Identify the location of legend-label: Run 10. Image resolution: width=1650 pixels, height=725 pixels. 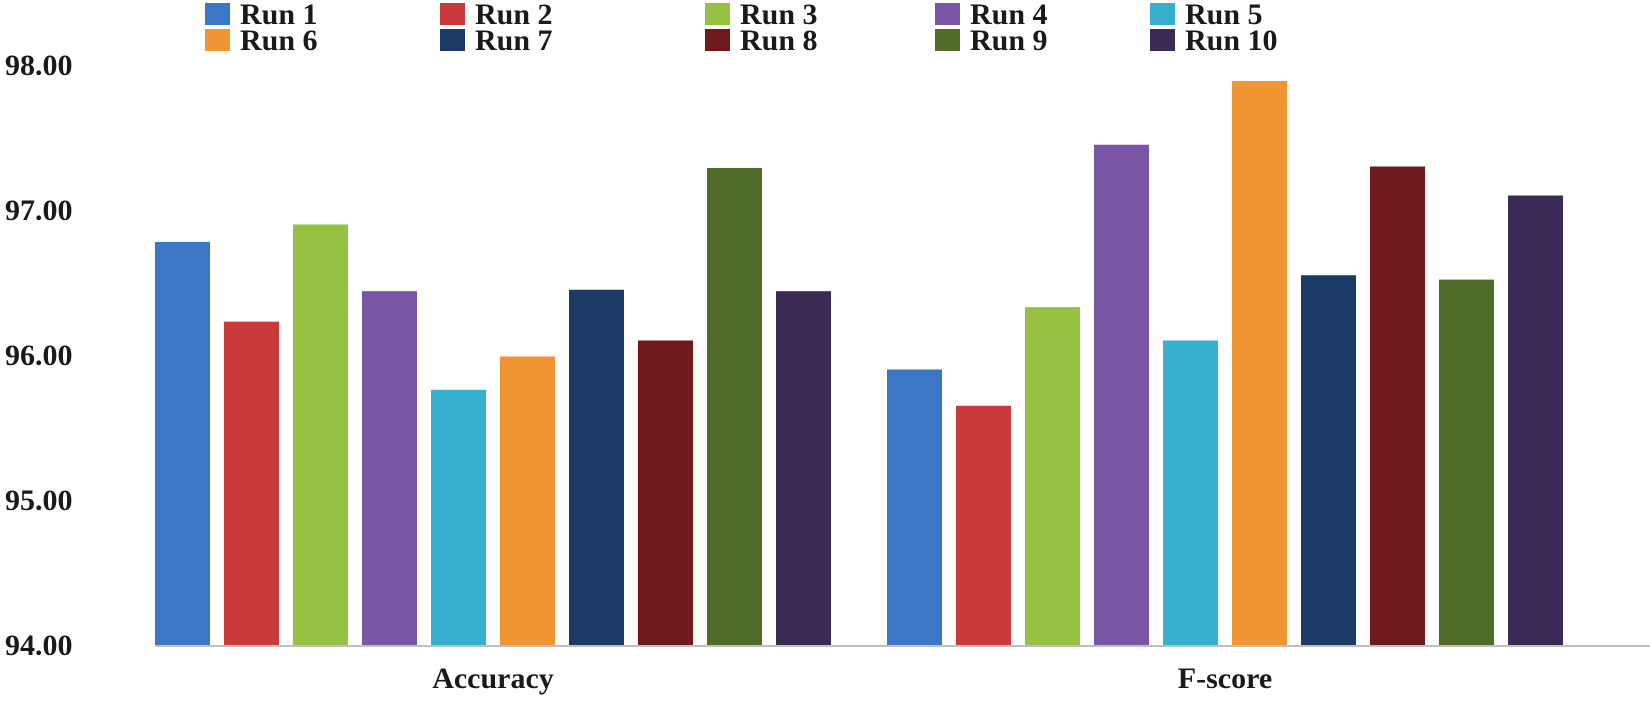
(1231, 40).